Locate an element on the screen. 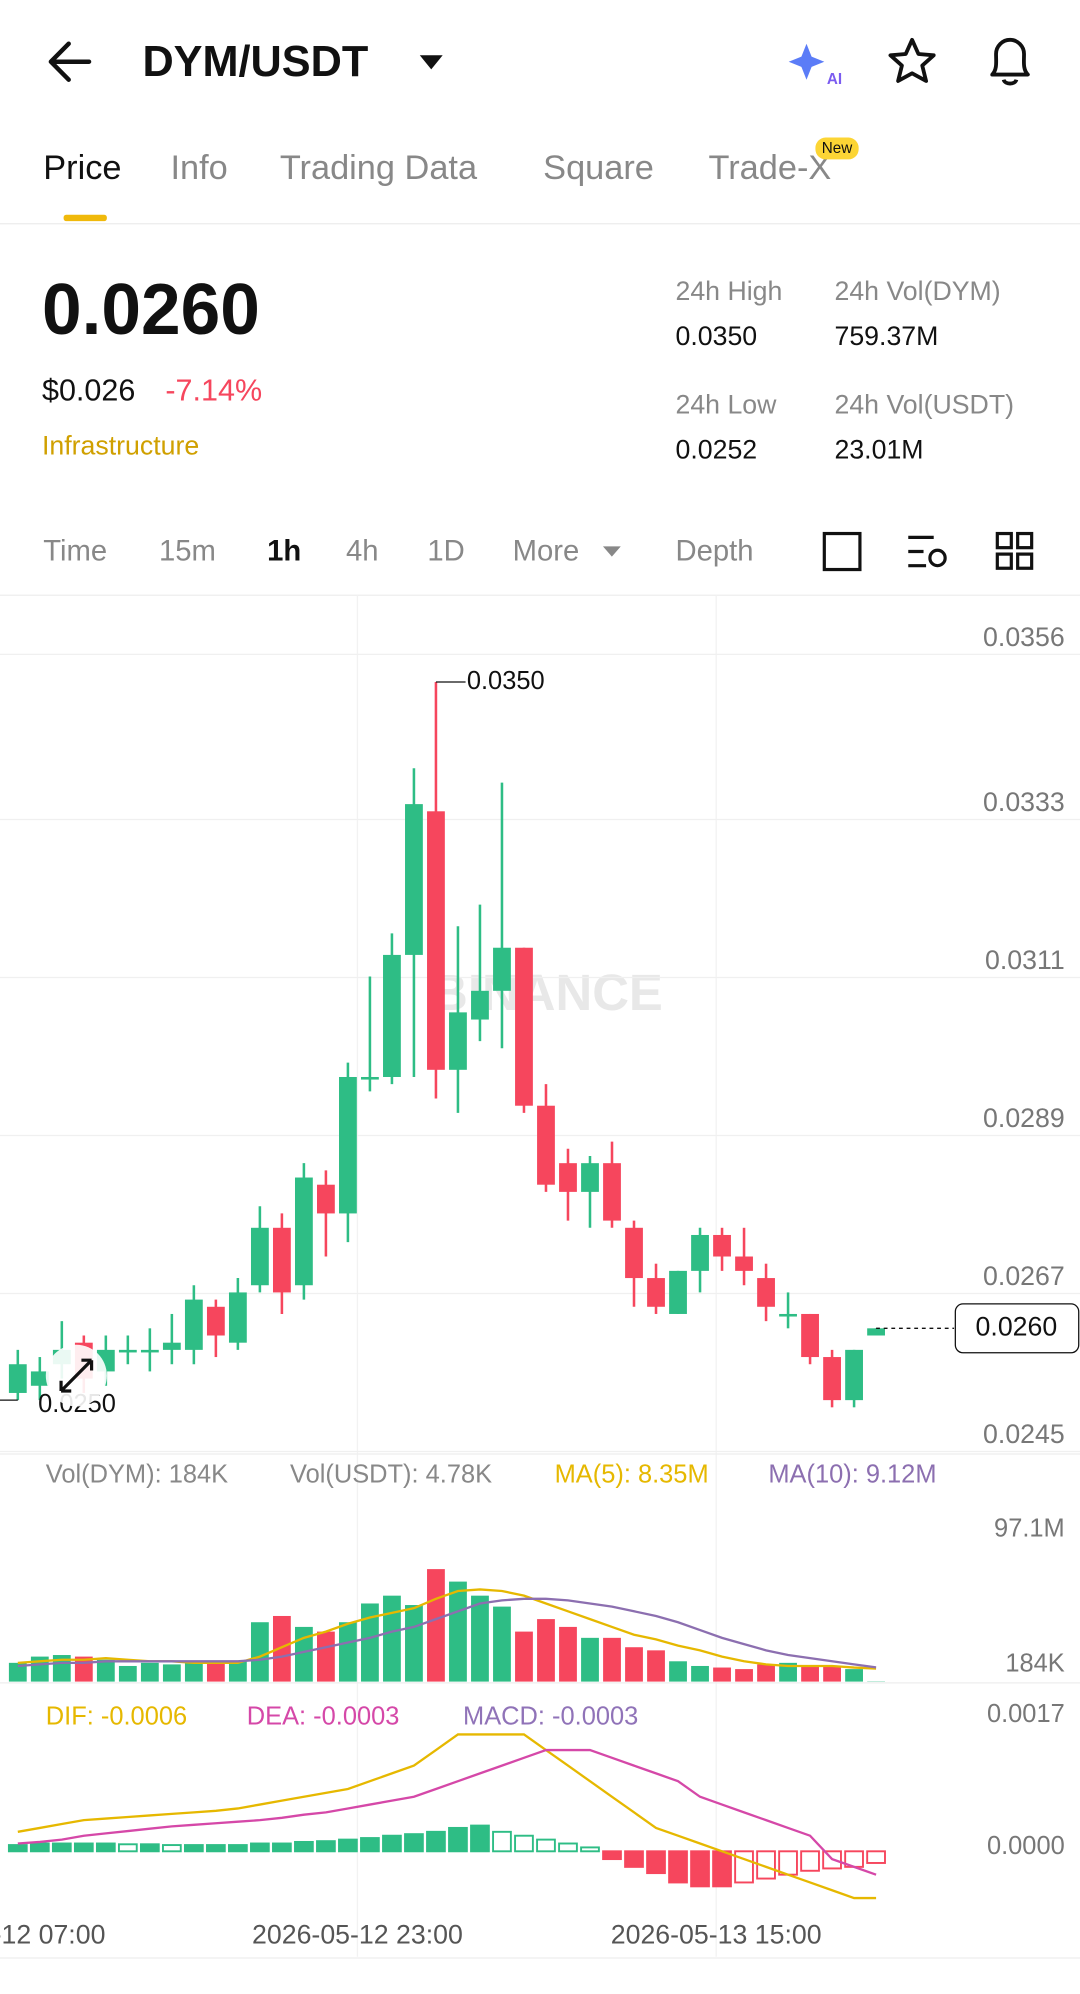 The image size is (1080, 1994). new-badge-bg is located at coordinates (837, 148).